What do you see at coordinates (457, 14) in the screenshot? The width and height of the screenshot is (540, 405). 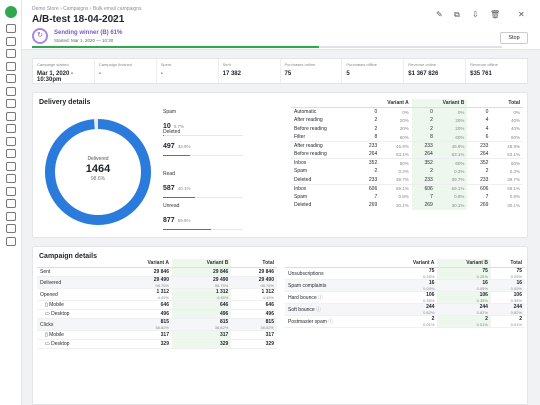 I see `copy-icon: ⧉` at bounding box center [457, 14].